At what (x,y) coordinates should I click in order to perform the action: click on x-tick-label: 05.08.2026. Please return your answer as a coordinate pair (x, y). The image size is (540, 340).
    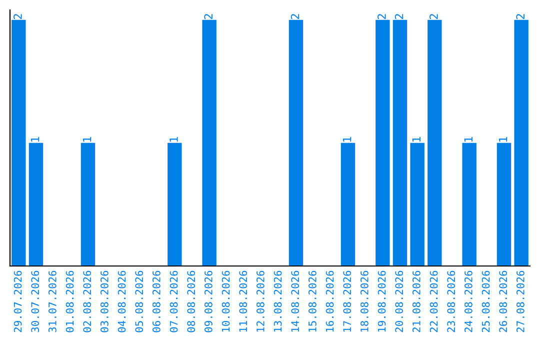
    Looking at the image, I should click on (139, 301).